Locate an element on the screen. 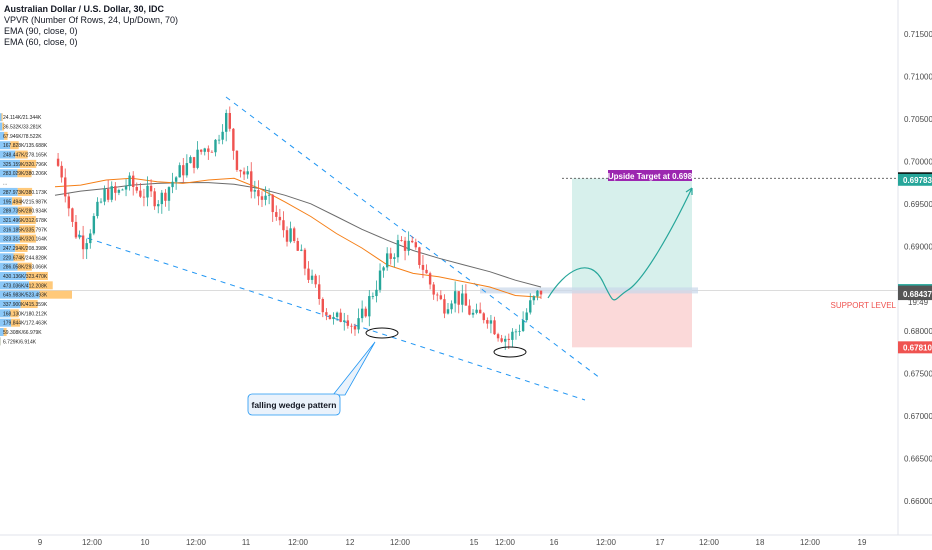 The height and width of the screenshot is (550, 932). indicator-ema60: EMA (60, close, 0) is located at coordinates (41, 42).